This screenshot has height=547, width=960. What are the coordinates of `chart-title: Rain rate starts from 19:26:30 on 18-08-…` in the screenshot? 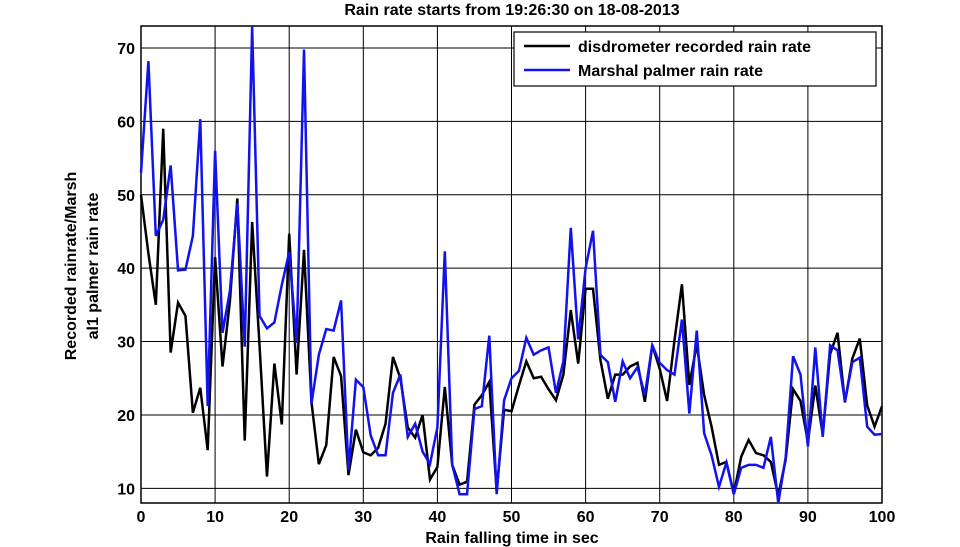 It's located at (511, 10).